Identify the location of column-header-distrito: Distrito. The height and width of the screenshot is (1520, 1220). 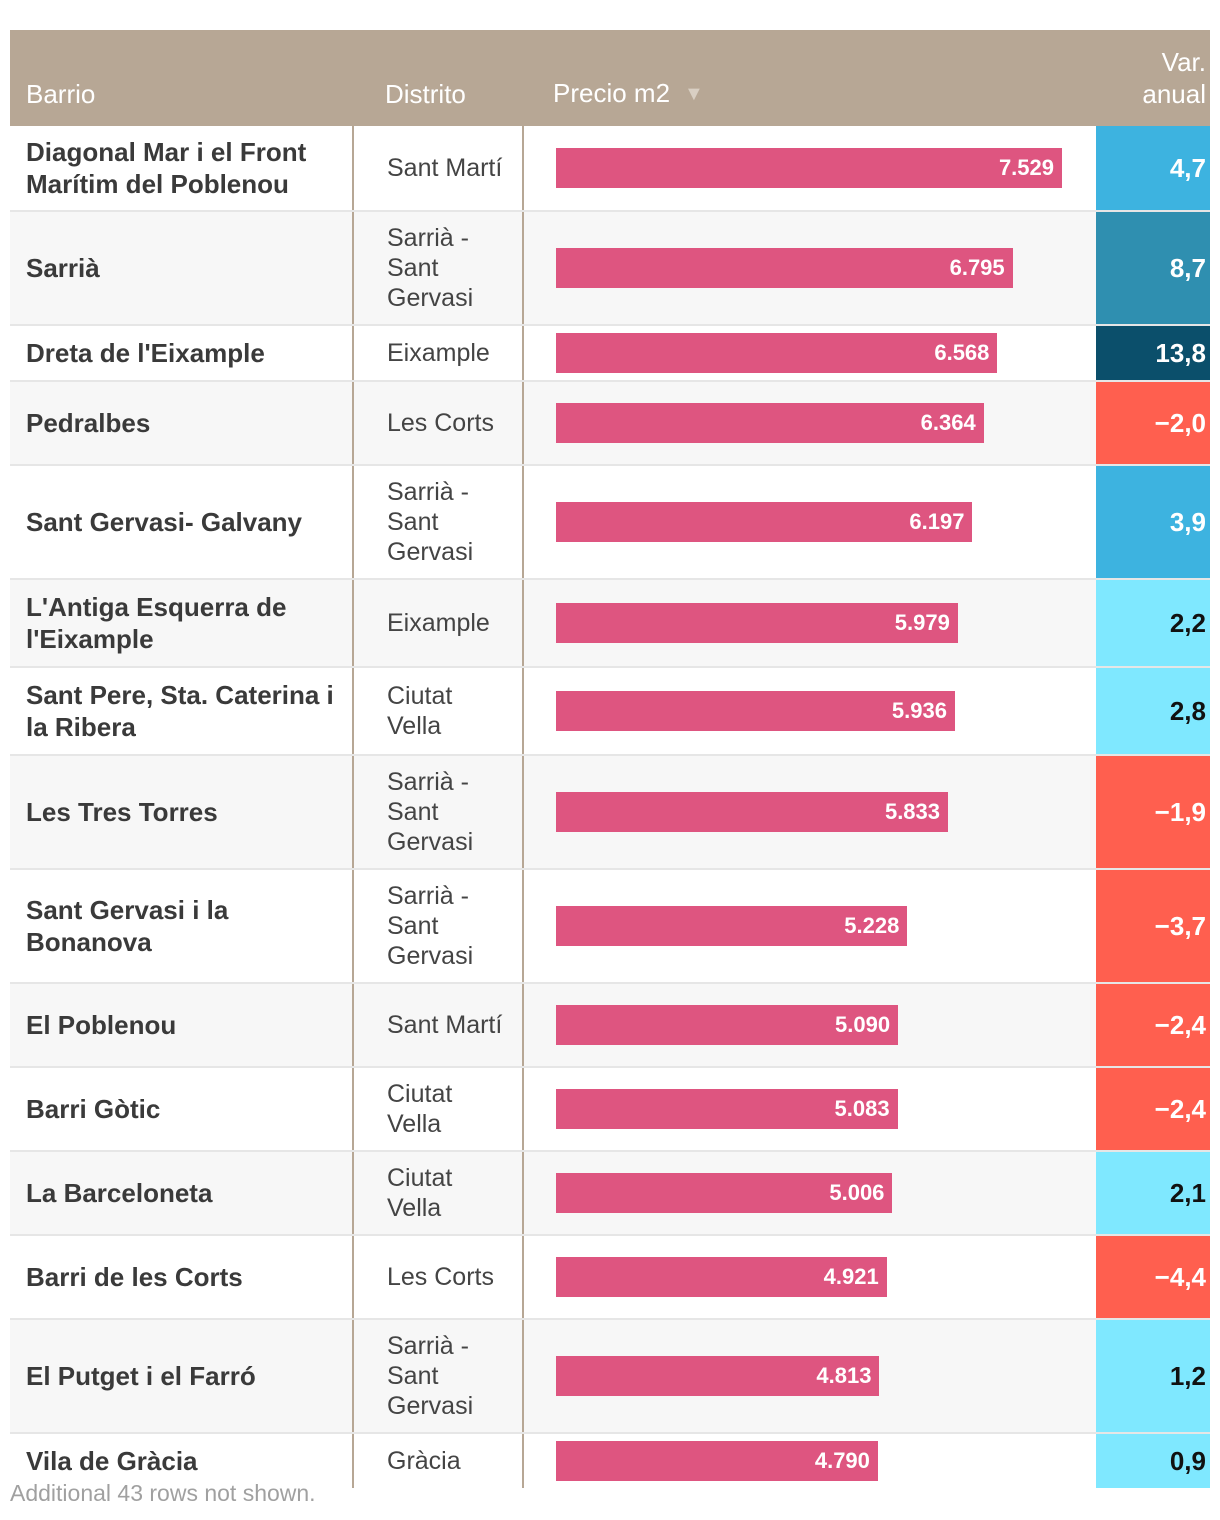
(425, 94).